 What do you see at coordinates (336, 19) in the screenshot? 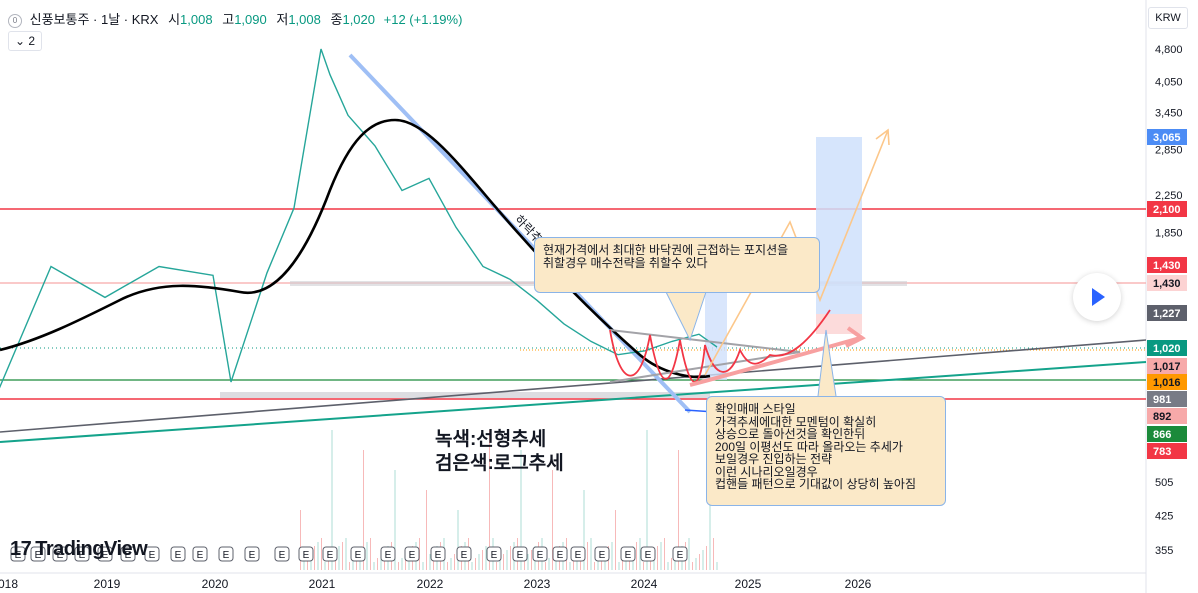
I see `close-label: 종` at bounding box center [336, 19].